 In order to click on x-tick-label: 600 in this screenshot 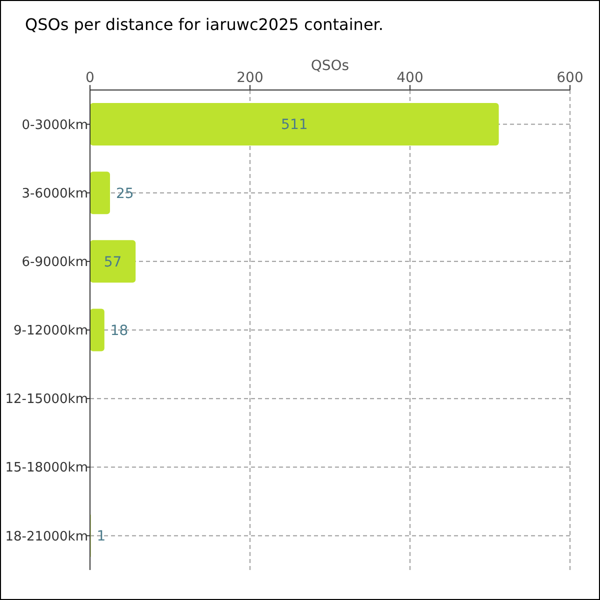, I will do `click(570, 78)`.